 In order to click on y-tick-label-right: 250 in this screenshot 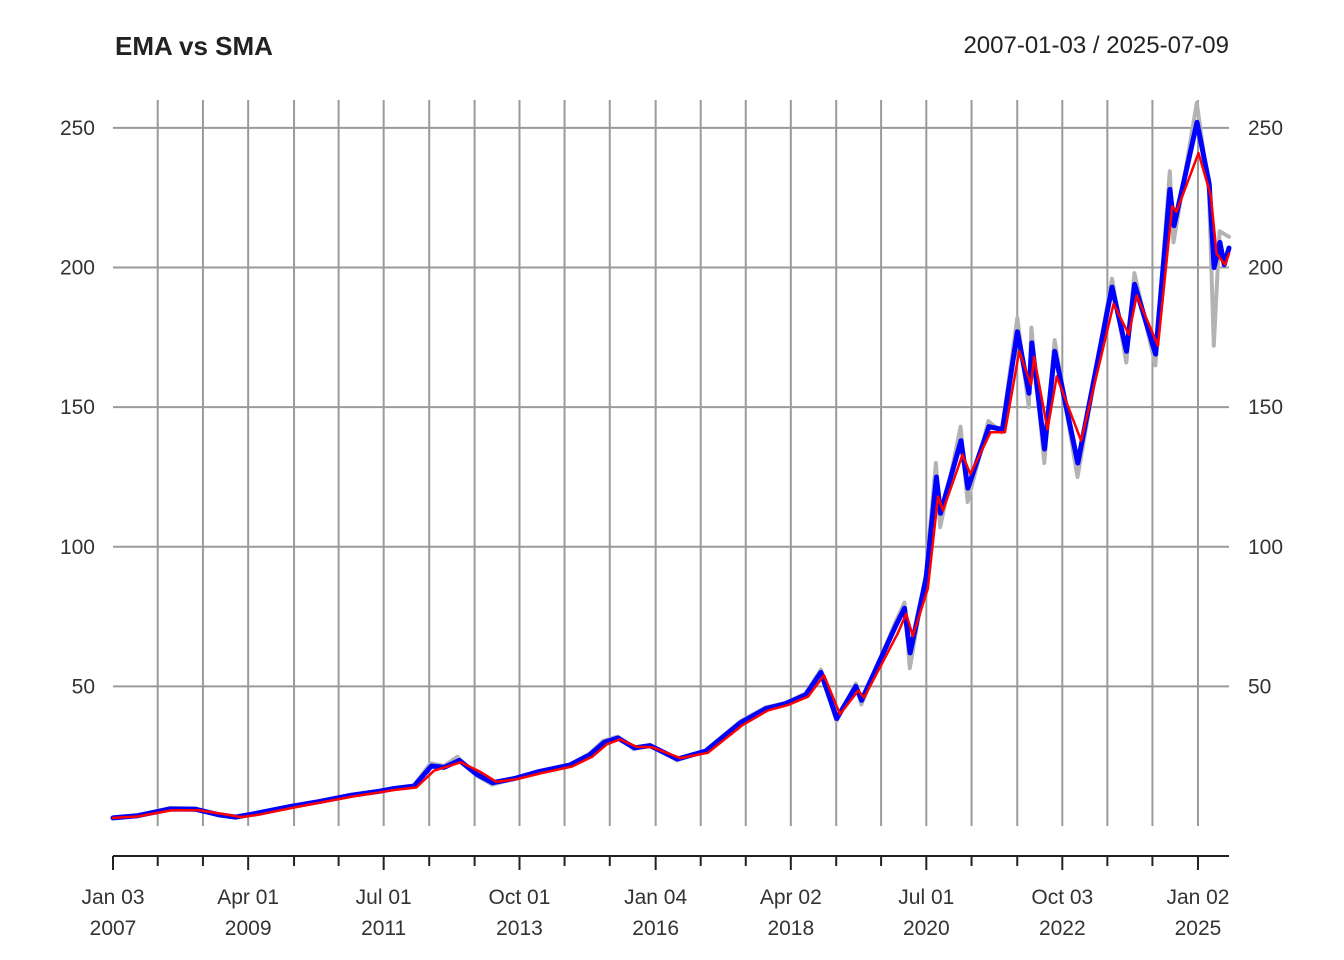, I will do `click(1265, 128)`.